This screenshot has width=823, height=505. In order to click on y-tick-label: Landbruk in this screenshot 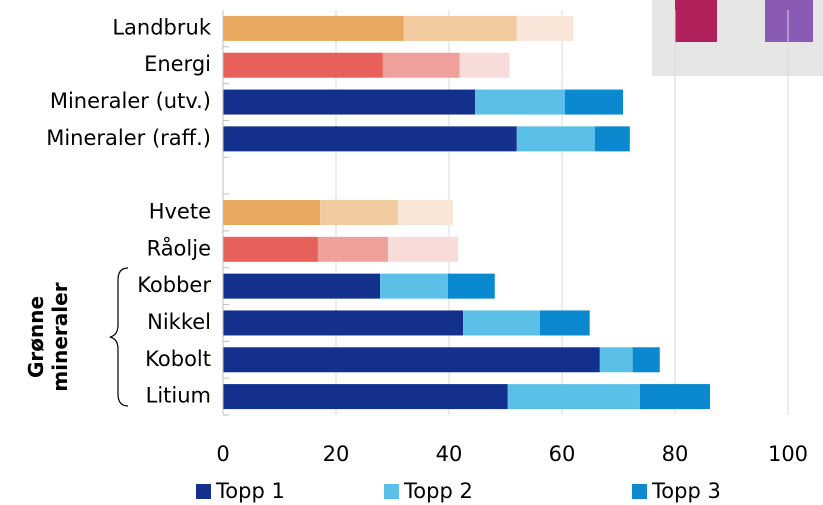, I will do `click(161, 27)`.